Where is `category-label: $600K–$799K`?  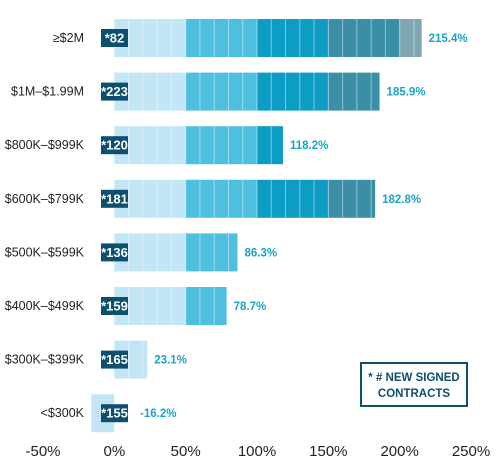
category-label: $600K–$799K is located at coordinates (45, 199).